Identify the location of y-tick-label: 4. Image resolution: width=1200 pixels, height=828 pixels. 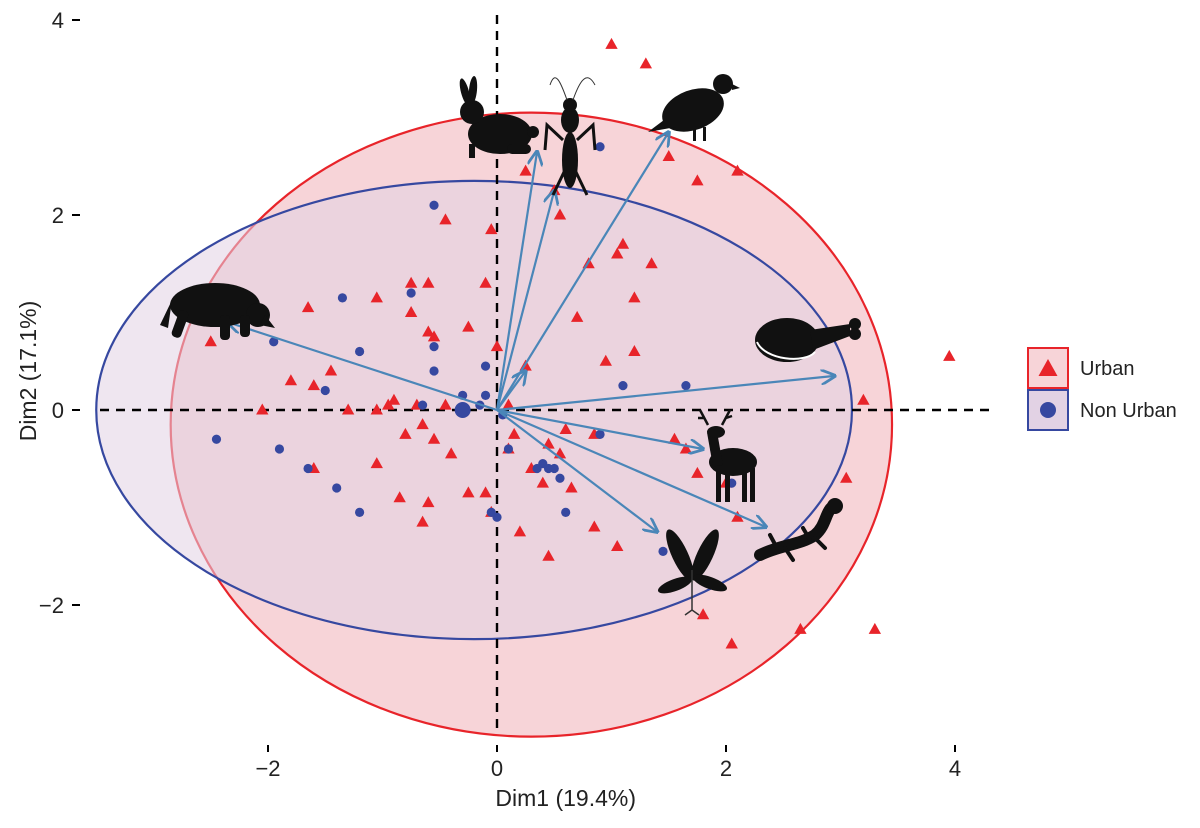
(58, 20).